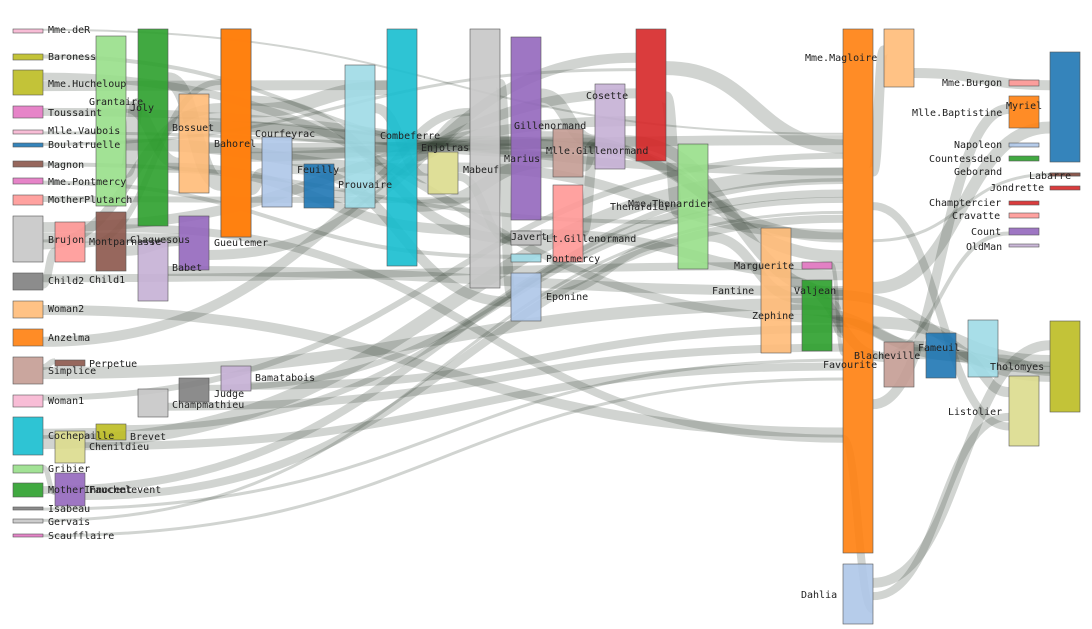  Describe the element at coordinates (70, 363) in the screenshot. I see `node-perpetue` at that location.